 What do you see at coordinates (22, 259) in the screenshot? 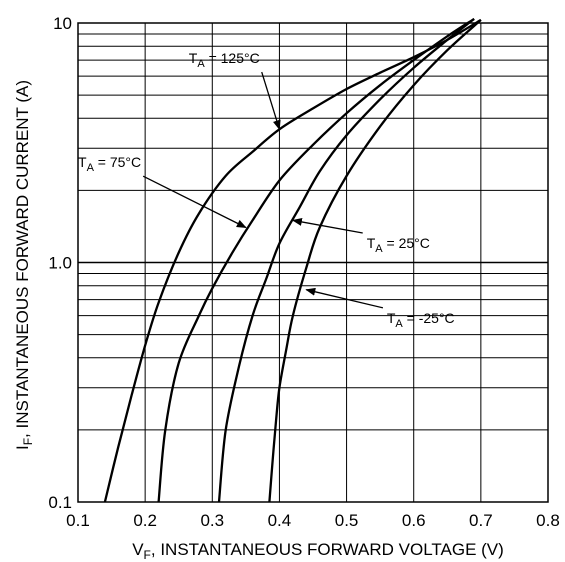
I see `y-axis-title-rest: , INSTANTANEOUS FORWARD CURRENT (A)` at bounding box center [22, 259].